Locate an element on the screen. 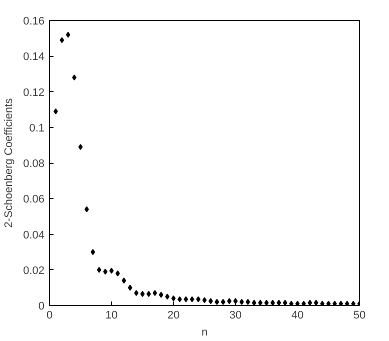  x-tick-label: 20 is located at coordinates (173, 316).